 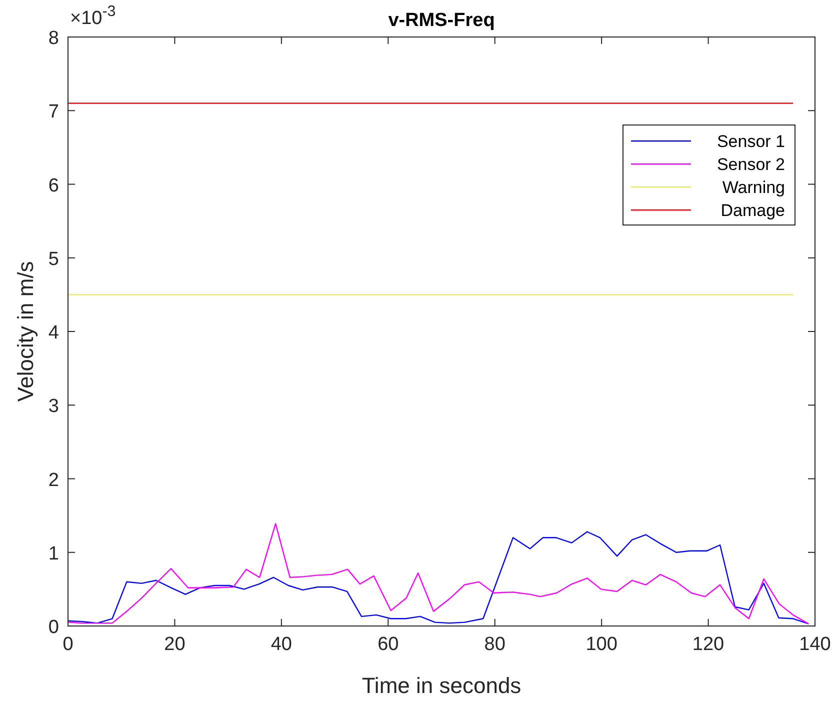 What do you see at coordinates (53, 259) in the screenshot?
I see `y-tick-label: 5` at bounding box center [53, 259].